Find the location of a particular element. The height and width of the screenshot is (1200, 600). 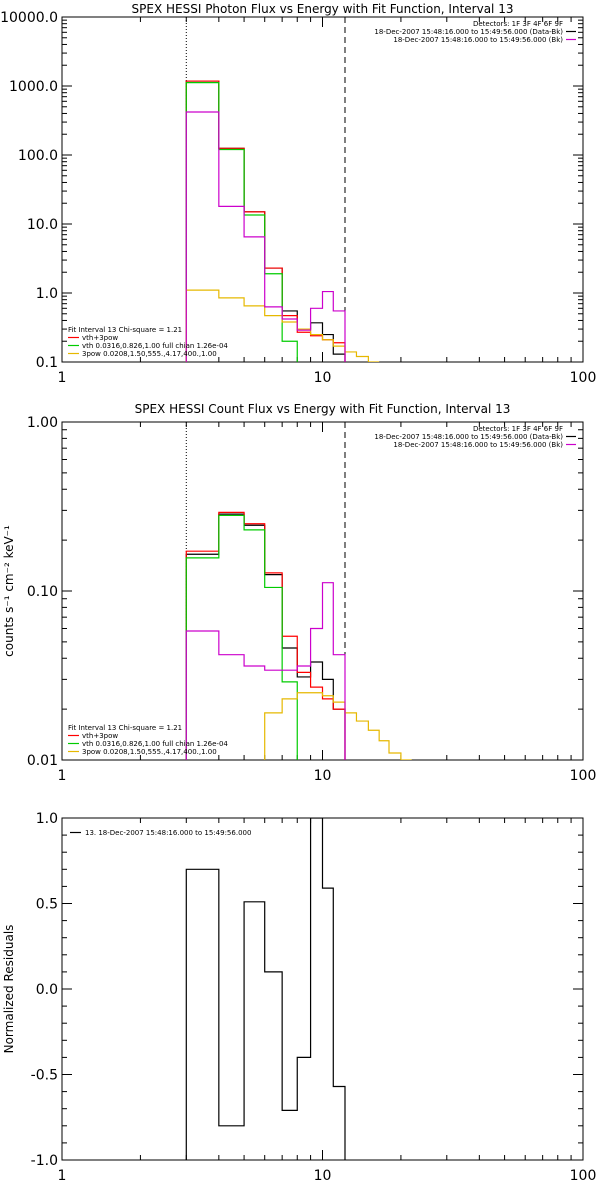

y-tick-label: 0.01 is located at coordinates (42, 761).